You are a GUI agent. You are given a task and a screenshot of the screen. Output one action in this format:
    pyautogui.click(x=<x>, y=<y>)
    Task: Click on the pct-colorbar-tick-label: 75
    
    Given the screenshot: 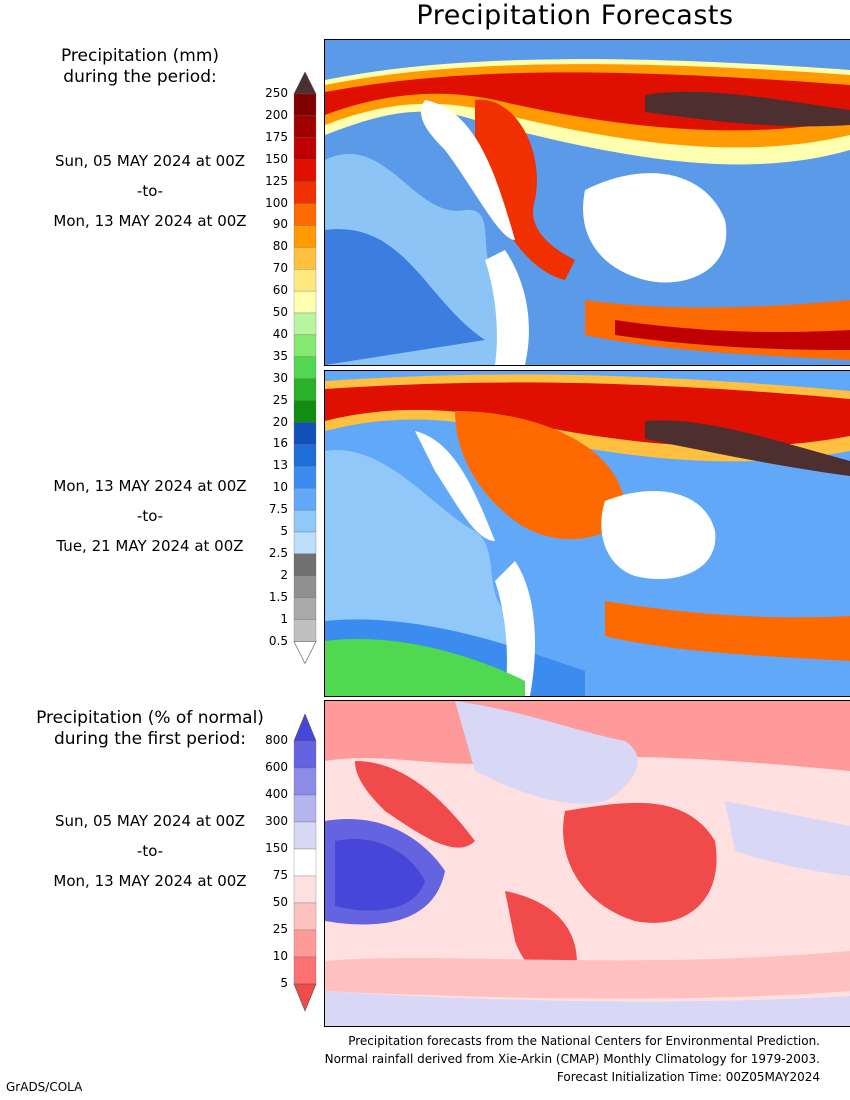 What is the action you would take?
    pyautogui.click(x=280, y=875)
    